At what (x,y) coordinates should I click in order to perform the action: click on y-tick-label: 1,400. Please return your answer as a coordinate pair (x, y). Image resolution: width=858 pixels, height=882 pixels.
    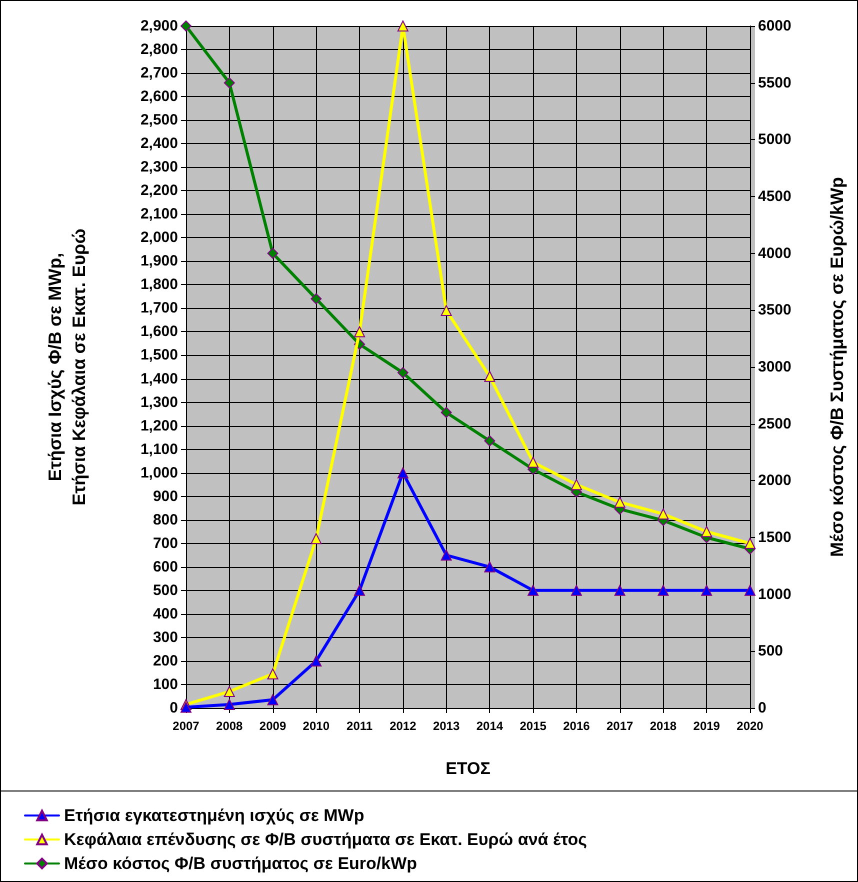
    Looking at the image, I should click on (159, 379).